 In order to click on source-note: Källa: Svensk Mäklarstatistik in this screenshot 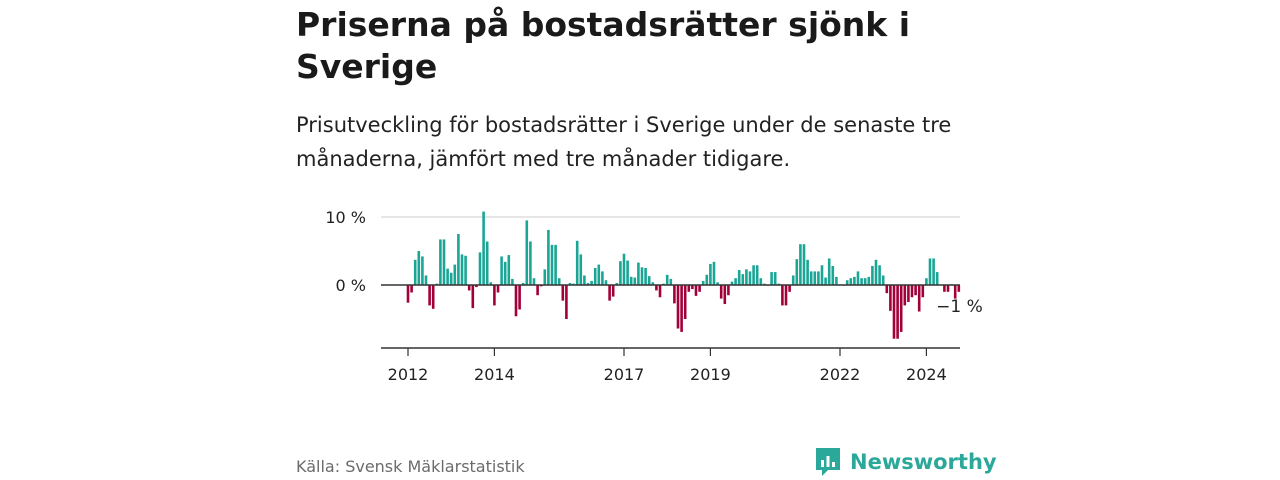, I will do `click(410, 466)`.